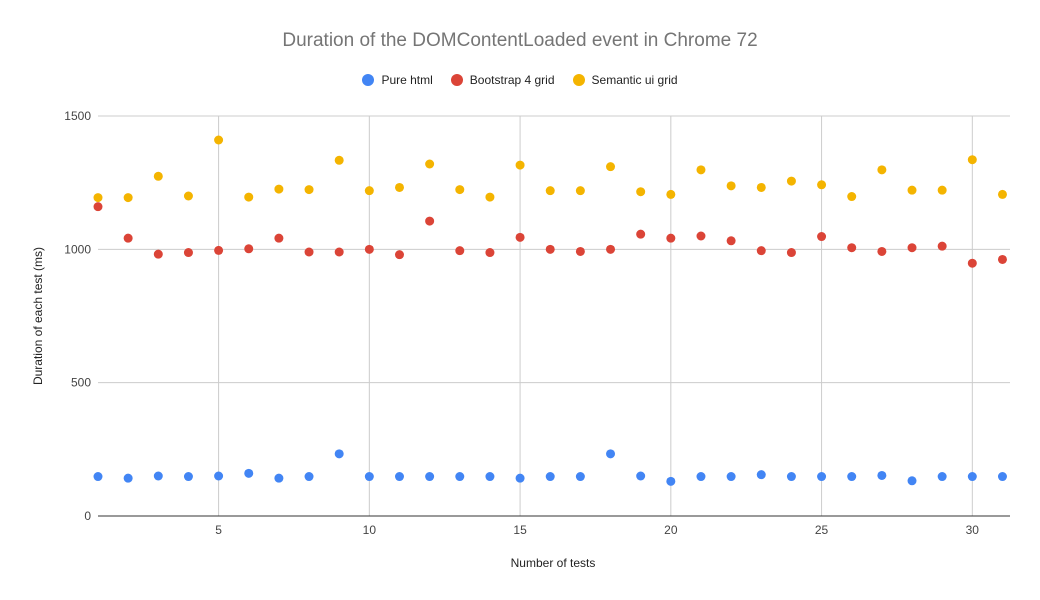  What do you see at coordinates (822, 530) in the screenshot?
I see `x-tick-label: 25` at bounding box center [822, 530].